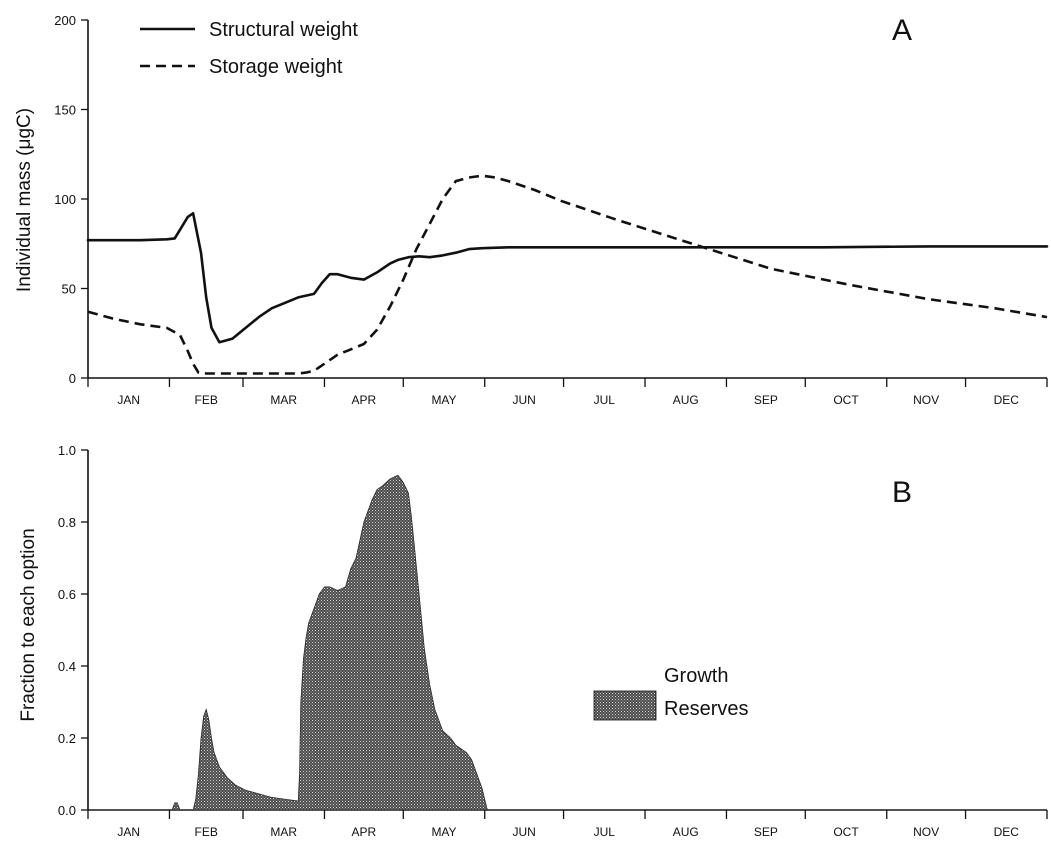  Describe the element at coordinates (364, 400) in the screenshot. I see `panel-a-month-label: APR` at that location.